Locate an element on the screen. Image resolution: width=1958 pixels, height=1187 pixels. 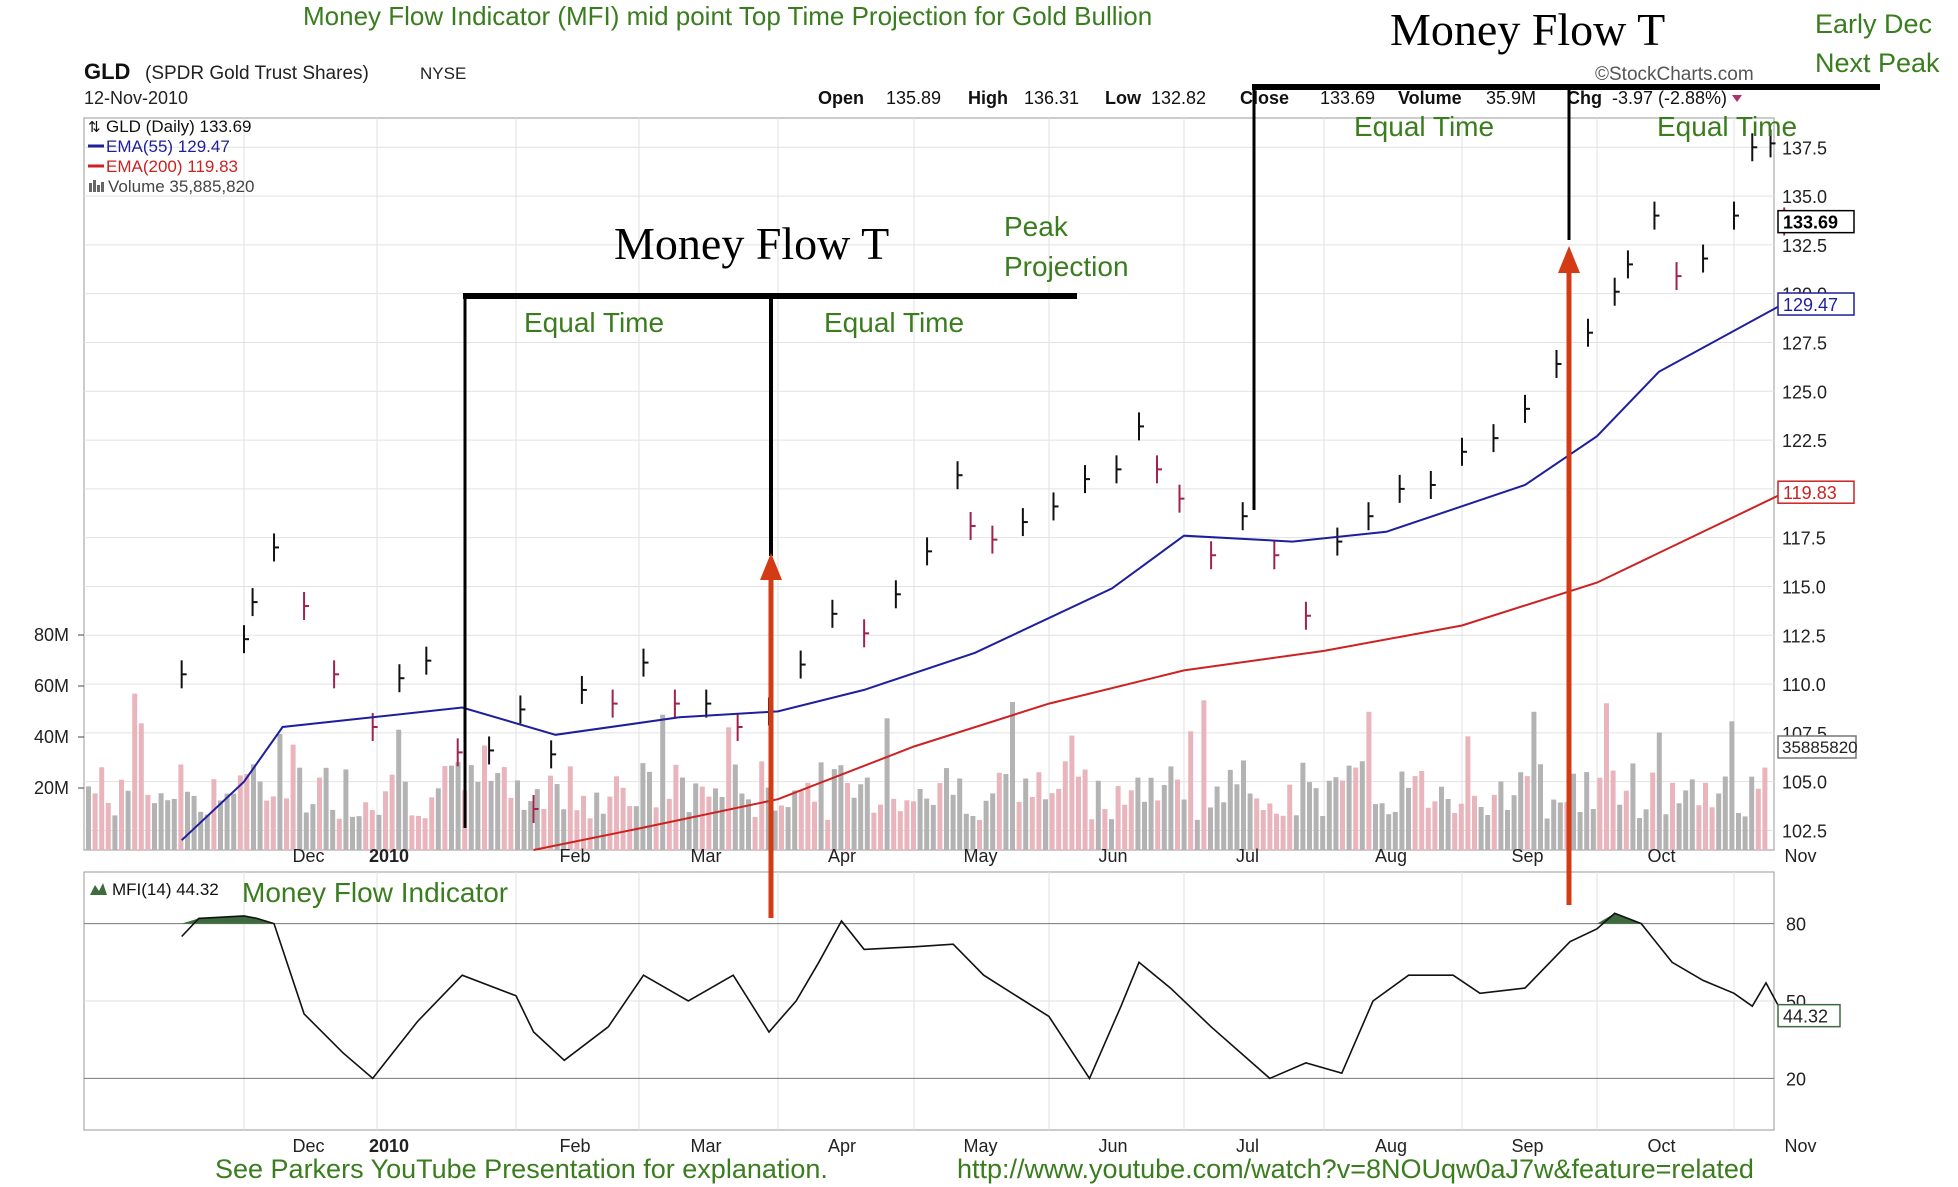
annotation-equal-time-3: Equal Time is located at coordinates (1424, 126).